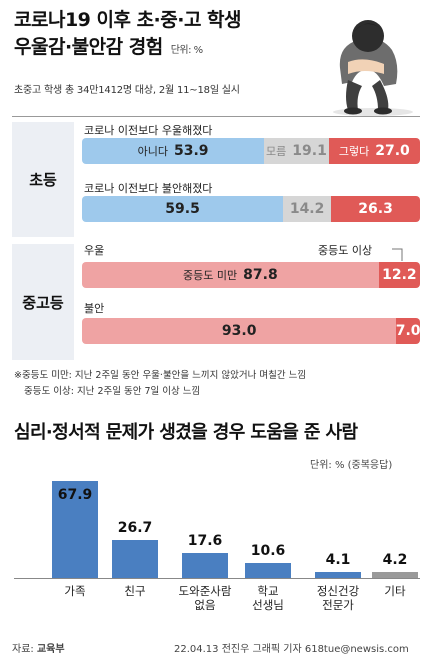 This screenshot has height=661, width=432. What do you see at coordinates (205, 598) in the screenshot?
I see `category-label: 도와준사람 없음` at bounding box center [205, 598].